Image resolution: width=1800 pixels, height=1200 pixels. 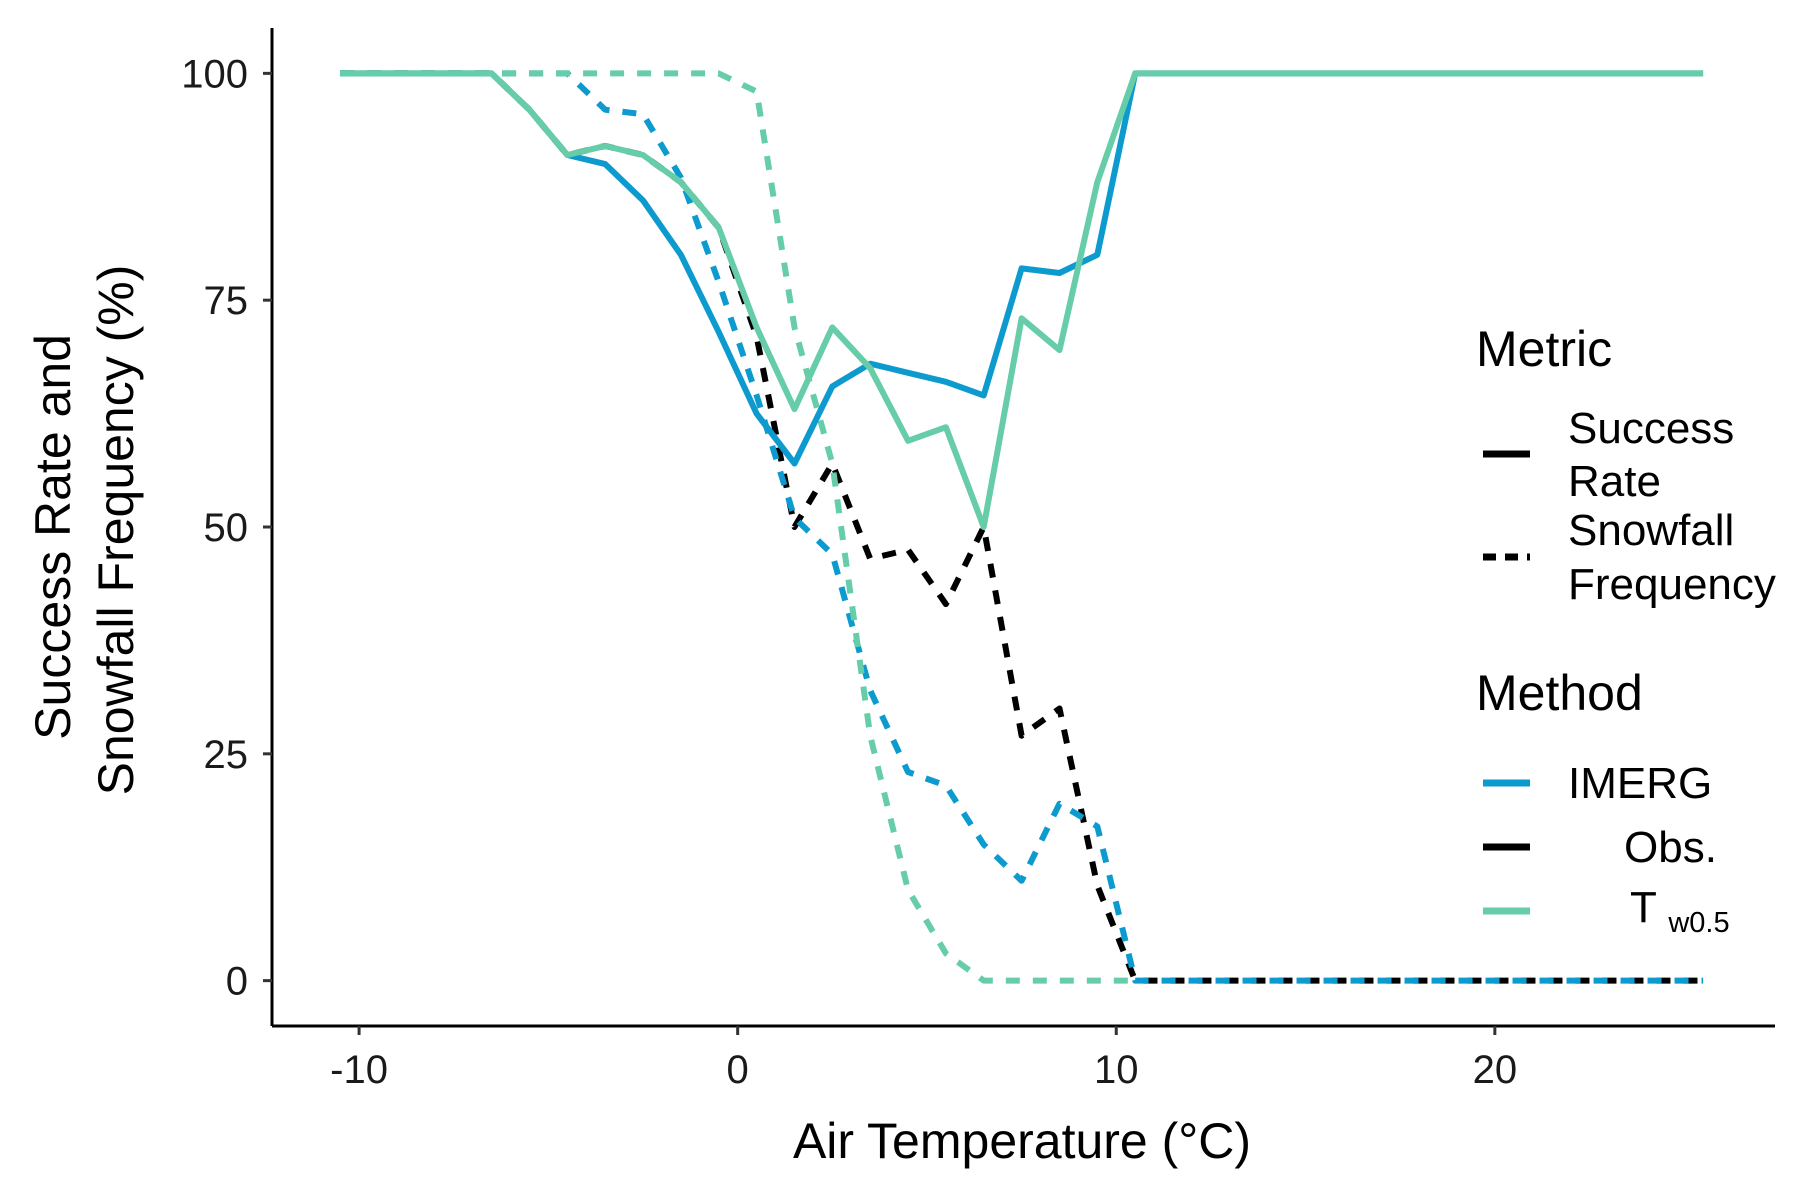 What do you see at coordinates (1672, 557) in the screenshot?
I see `legend-label-snowfall-frequency: Snowfall Frequency` at bounding box center [1672, 557].